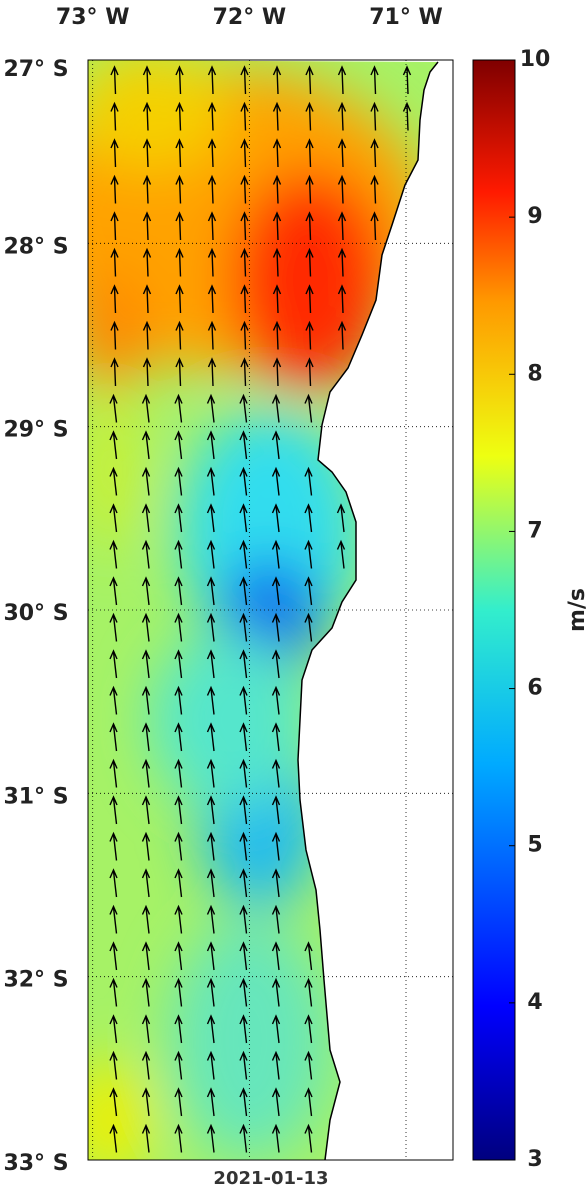  I want to click on x-tick-label: 73° W, so click(93, 17).